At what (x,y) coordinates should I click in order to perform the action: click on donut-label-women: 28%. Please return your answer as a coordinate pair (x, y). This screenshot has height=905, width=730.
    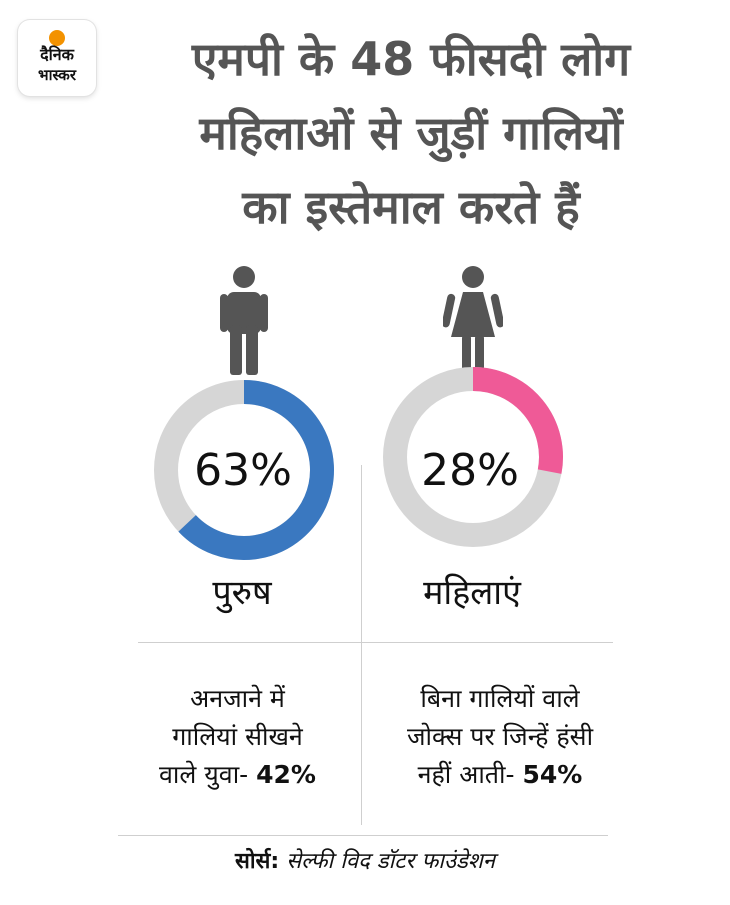
    Looking at the image, I should click on (470, 470).